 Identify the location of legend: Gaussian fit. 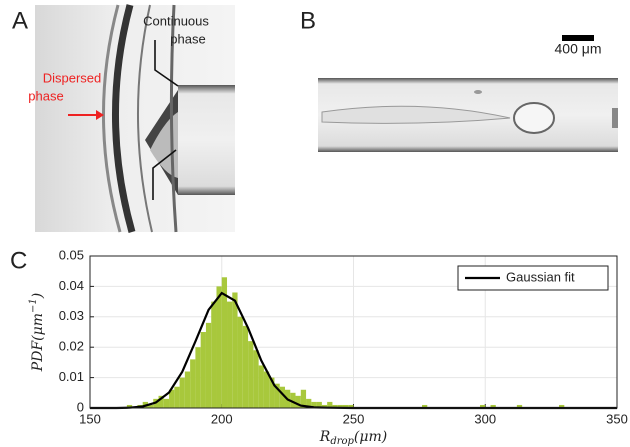
(533, 278).